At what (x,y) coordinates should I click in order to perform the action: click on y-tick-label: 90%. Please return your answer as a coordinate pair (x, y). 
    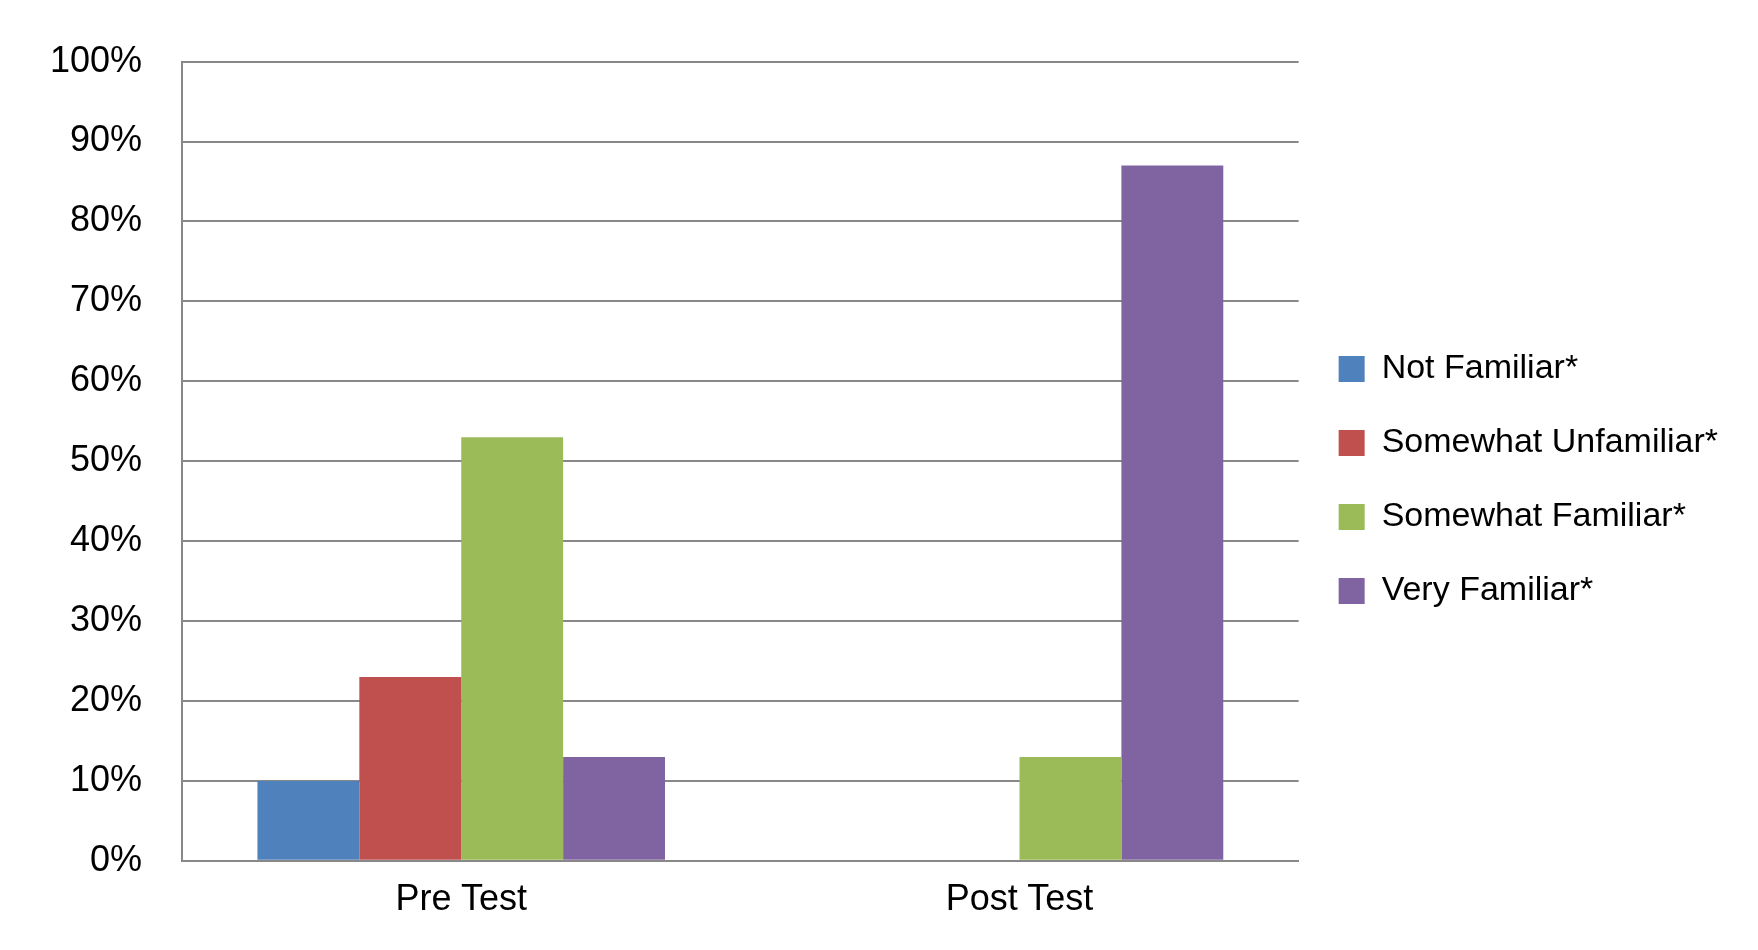
    Looking at the image, I should click on (106, 139).